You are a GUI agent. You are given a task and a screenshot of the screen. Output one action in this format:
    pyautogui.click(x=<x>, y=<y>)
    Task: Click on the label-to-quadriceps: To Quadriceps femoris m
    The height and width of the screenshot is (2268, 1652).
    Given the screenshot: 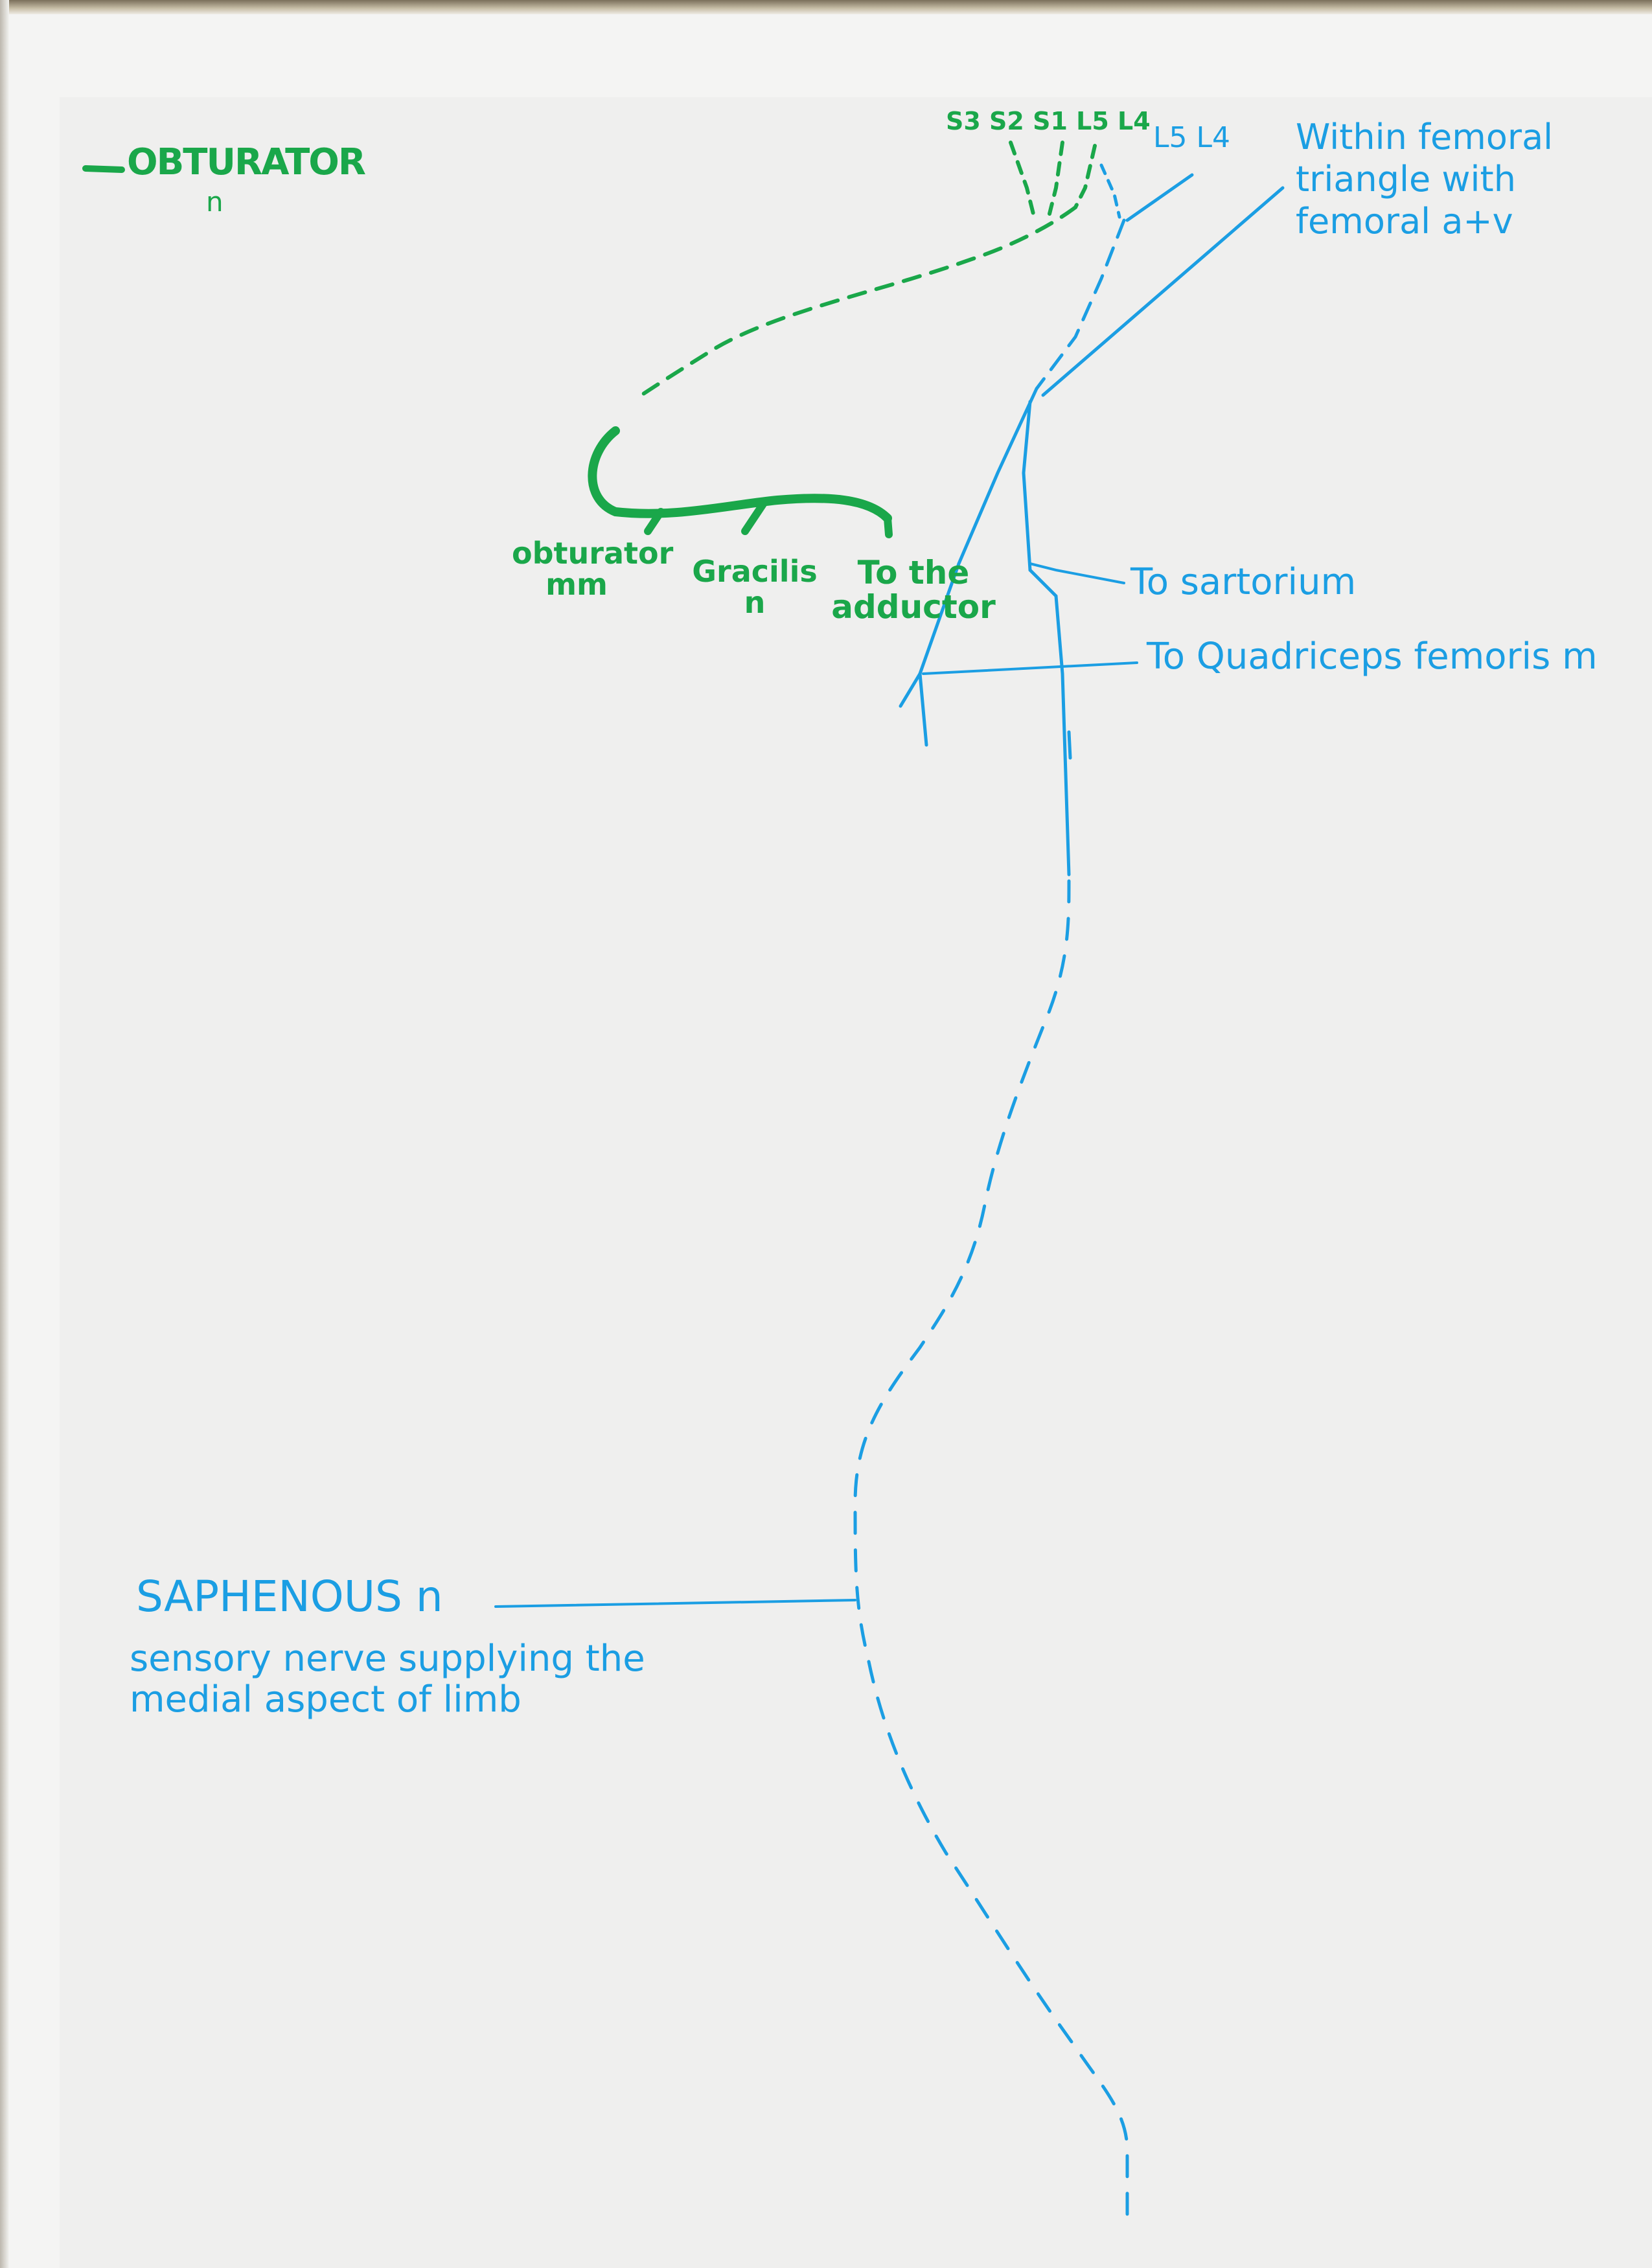 What is the action you would take?
    pyautogui.click(x=1372, y=657)
    